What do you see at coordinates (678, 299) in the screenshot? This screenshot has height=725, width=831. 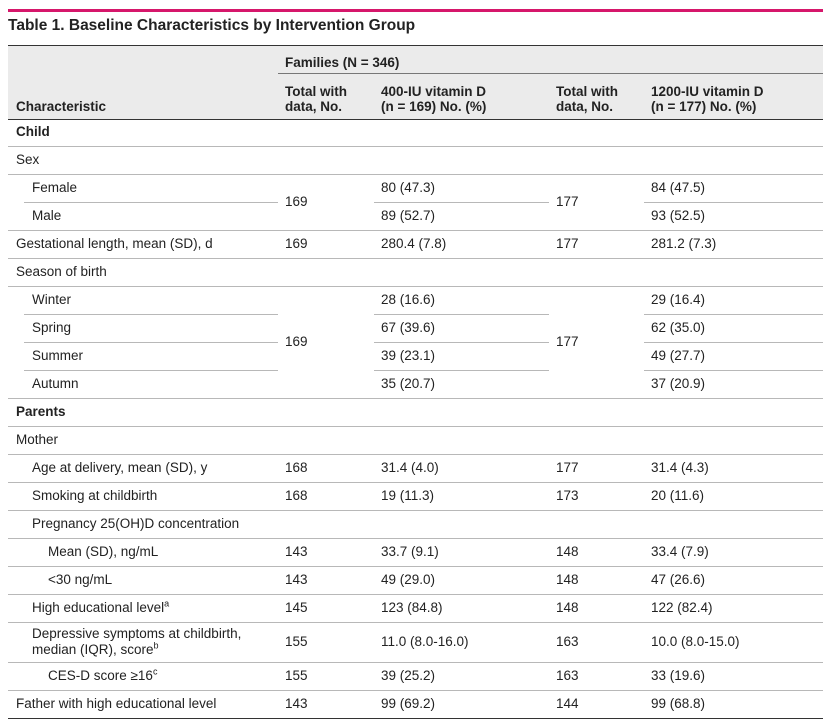 I see `value-cell: 29 (16.4)` at bounding box center [678, 299].